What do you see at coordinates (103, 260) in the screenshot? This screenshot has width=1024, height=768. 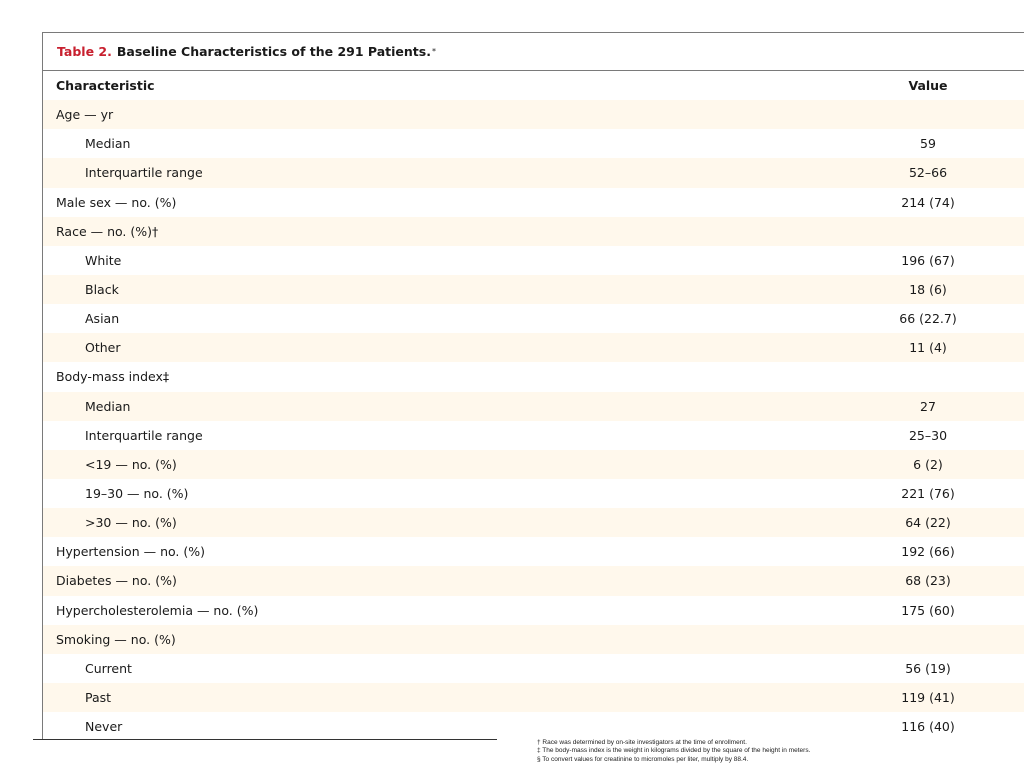 I see `characteristic-cell: White` at bounding box center [103, 260].